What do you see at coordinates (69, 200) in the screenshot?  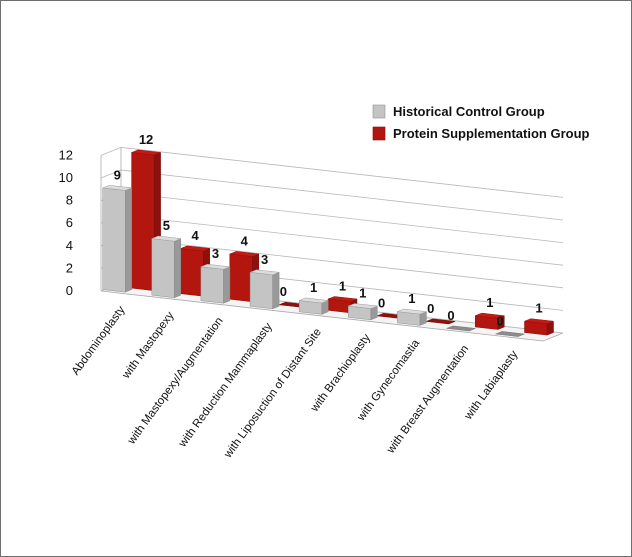 I see `y-tick-label: 8` at bounding box center [69, 200].